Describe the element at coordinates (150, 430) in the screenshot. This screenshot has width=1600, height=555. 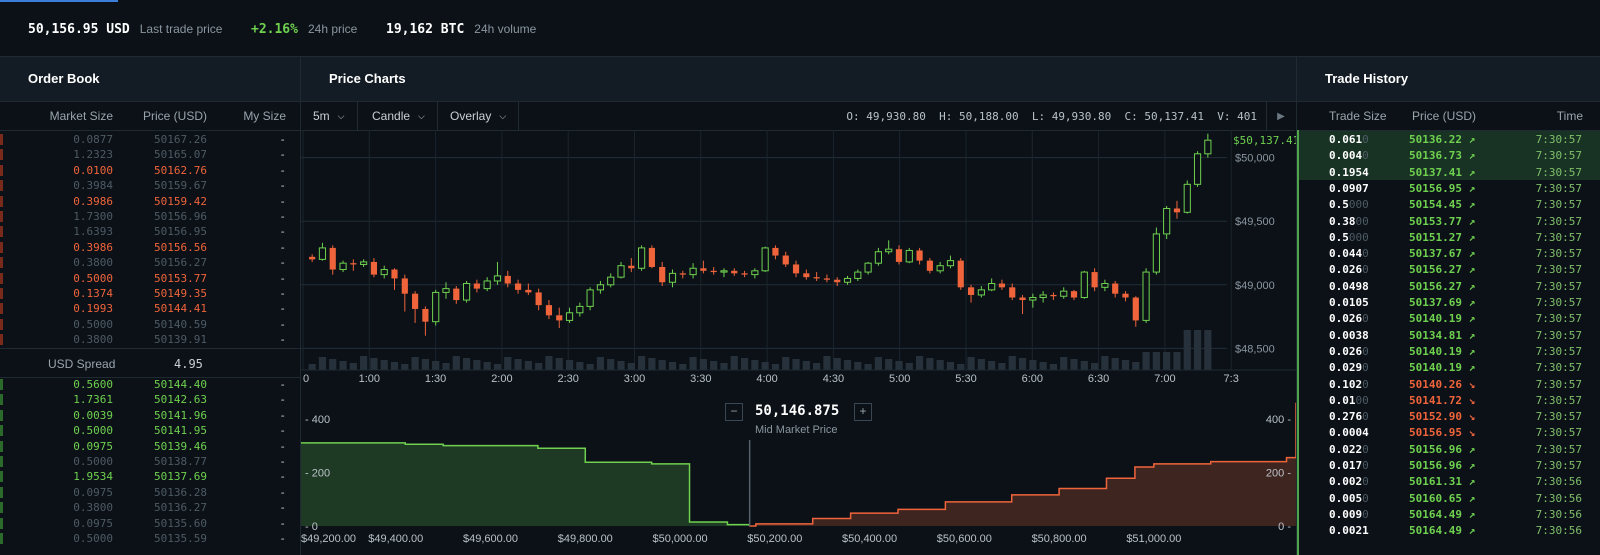
I see `order-book-row: 0.5000 50141.95 -` at that location.